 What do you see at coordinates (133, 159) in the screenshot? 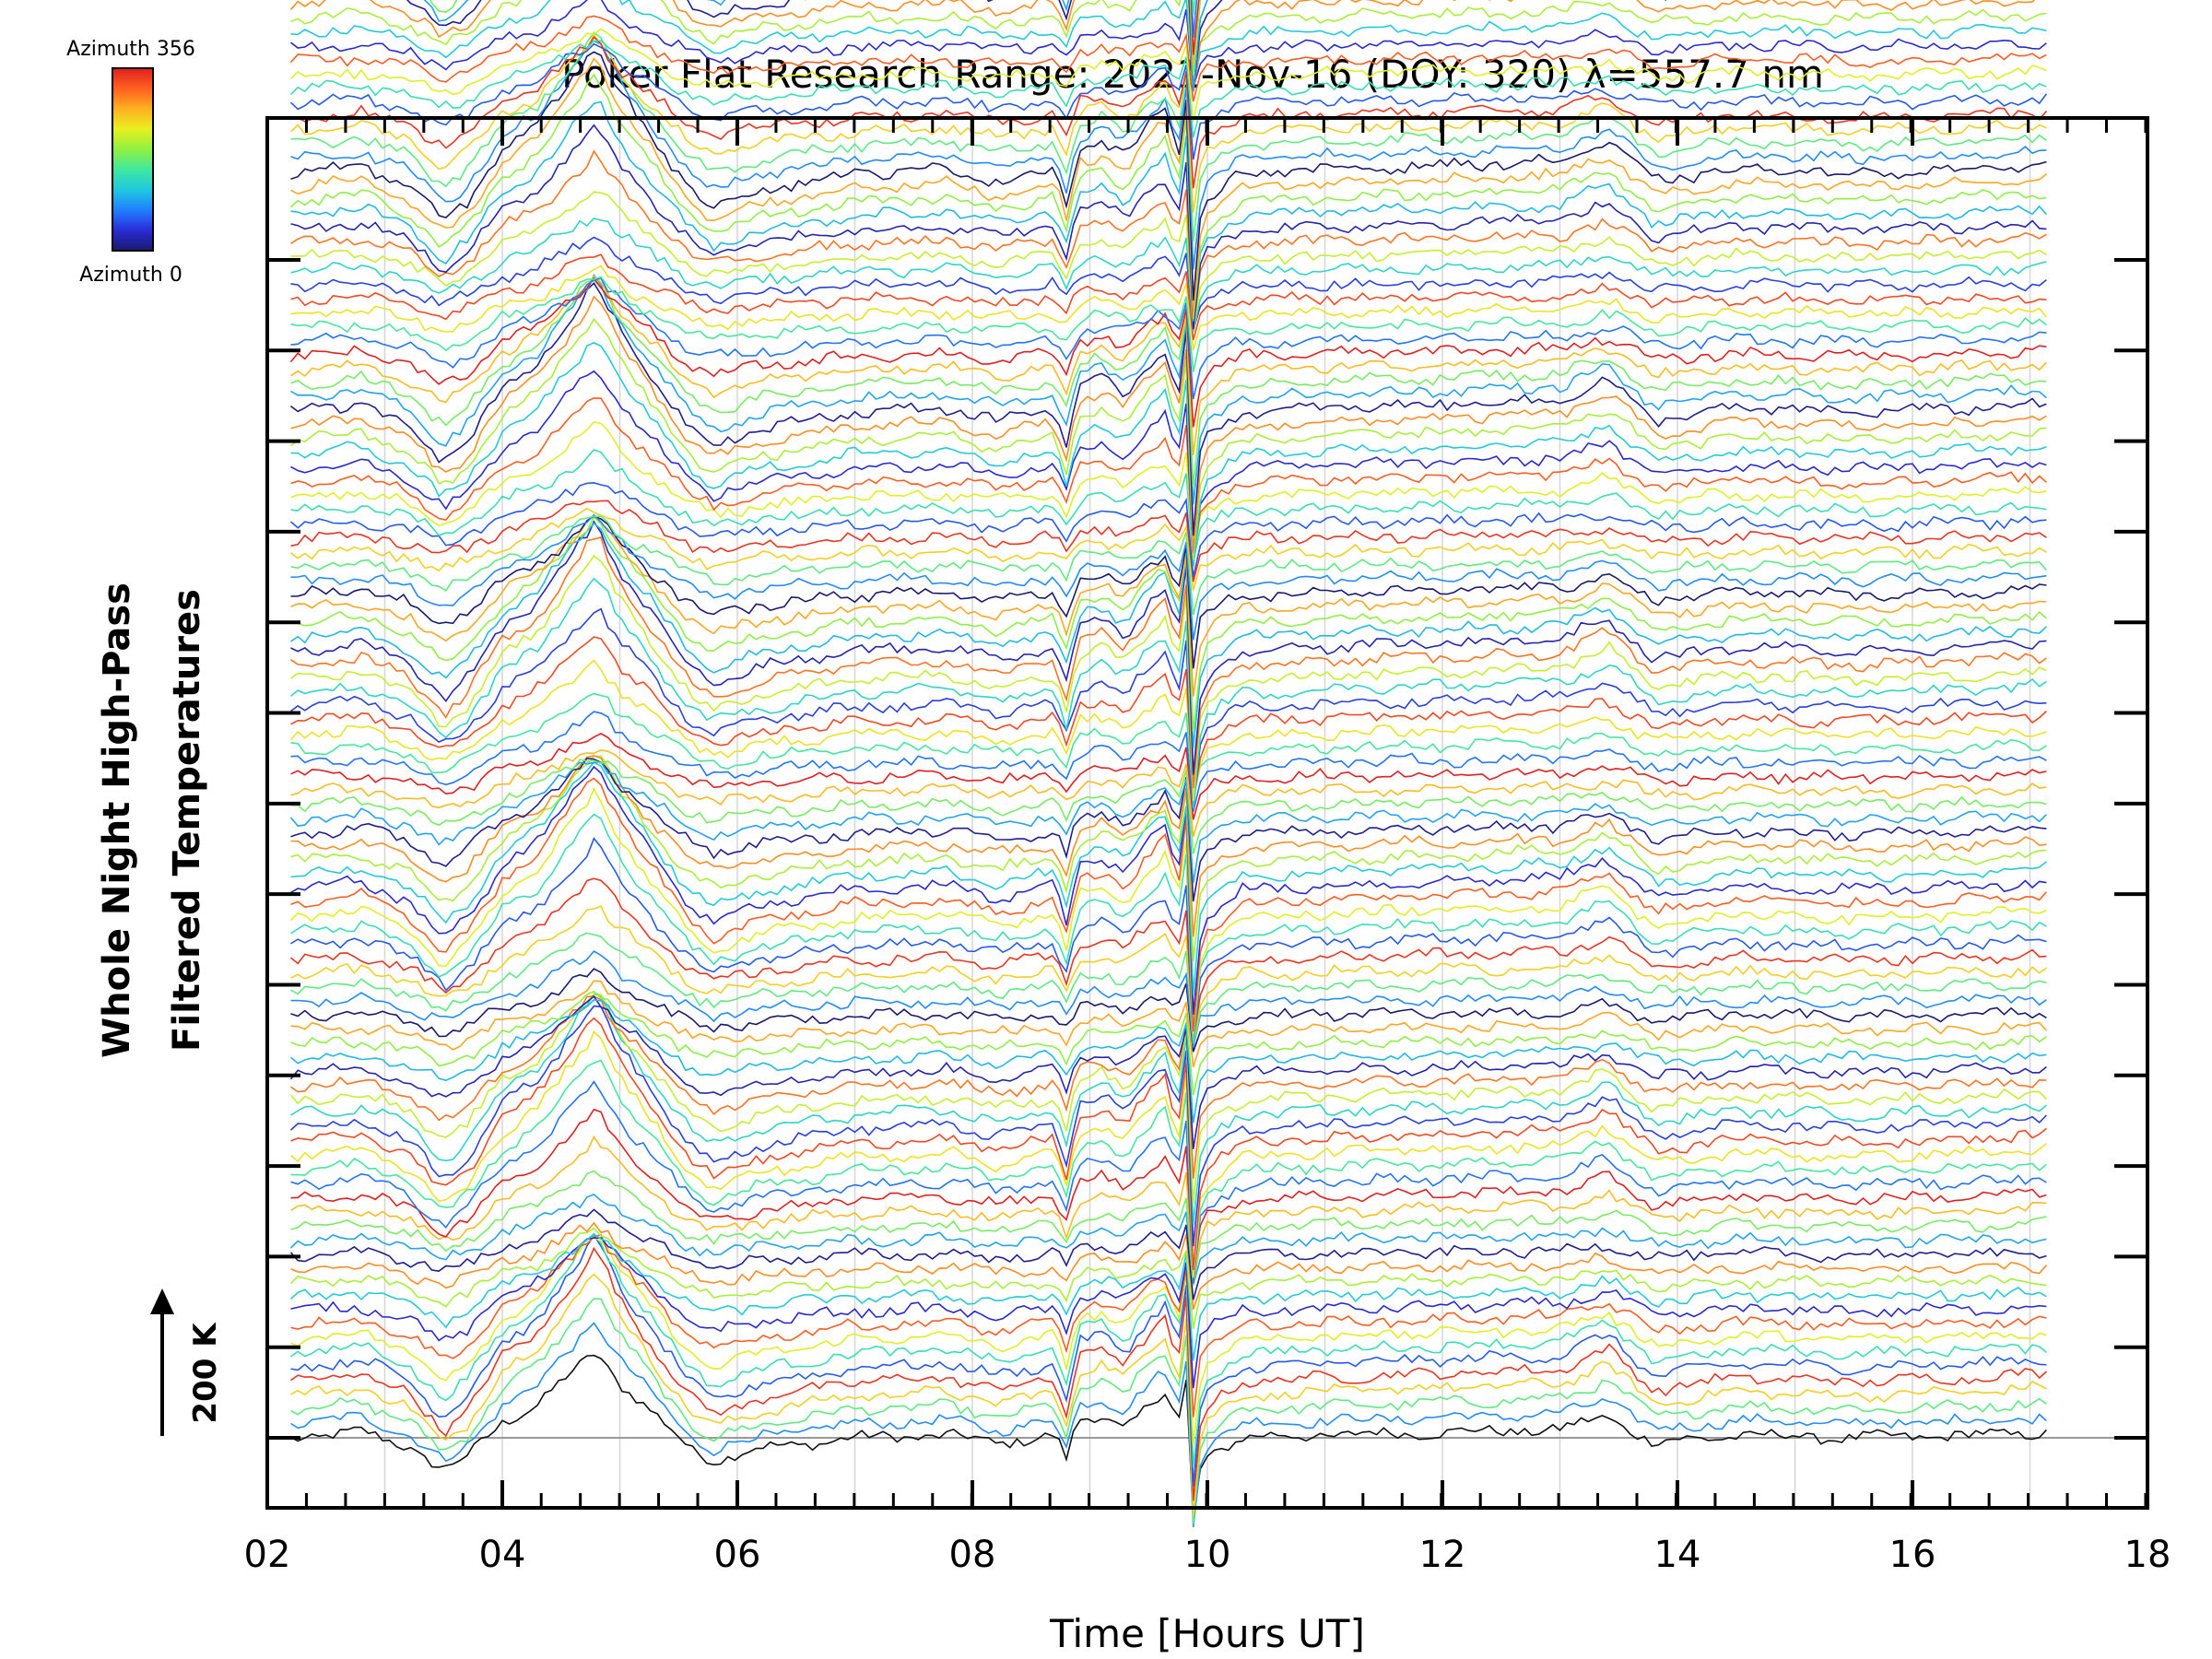
I see `colorbar-gradient` at bounding box center [133, 159].